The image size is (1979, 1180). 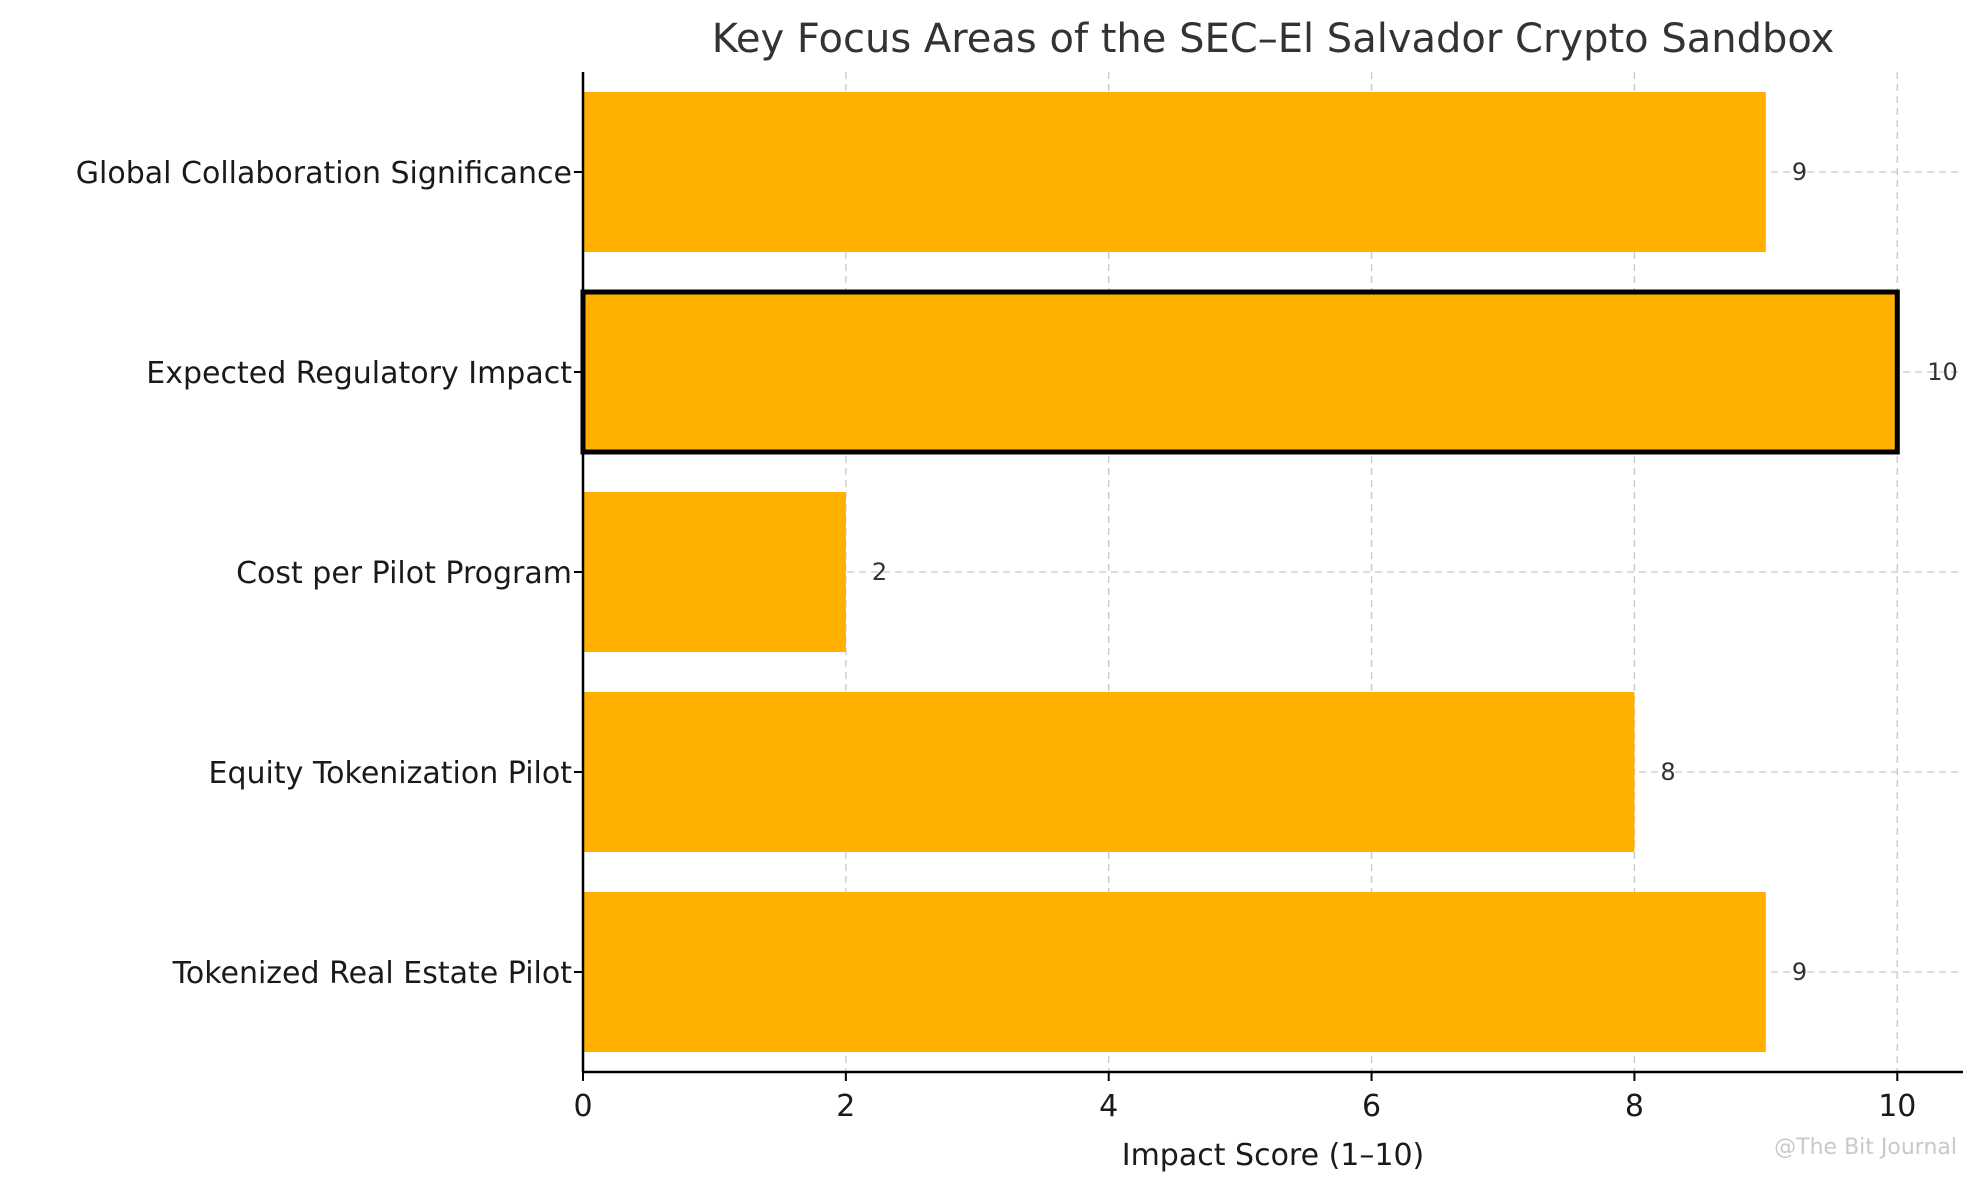 I want to click on category-label: Equity Tokenization Pilot, so click(x=391, y=773).